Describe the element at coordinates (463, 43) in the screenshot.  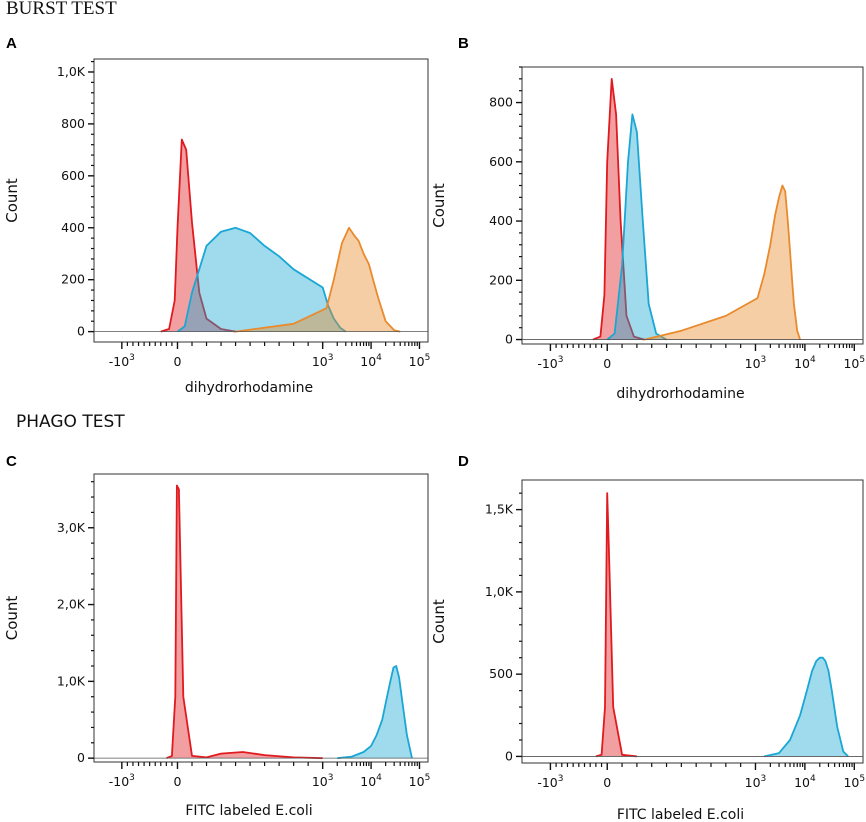
I see `panel-letter: B` at that location.